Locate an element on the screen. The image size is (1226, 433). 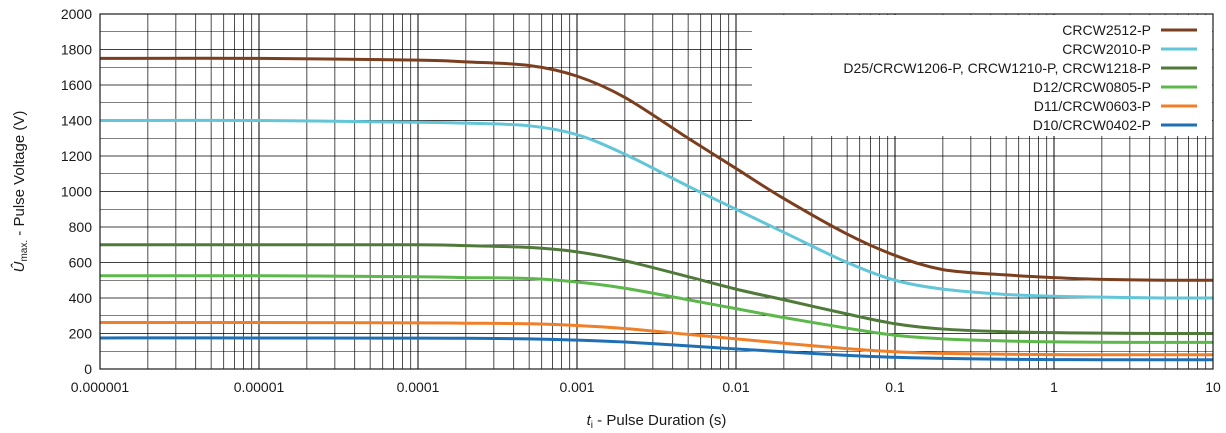
y-tick-label: 1800 is located at coordinates (76, 50).